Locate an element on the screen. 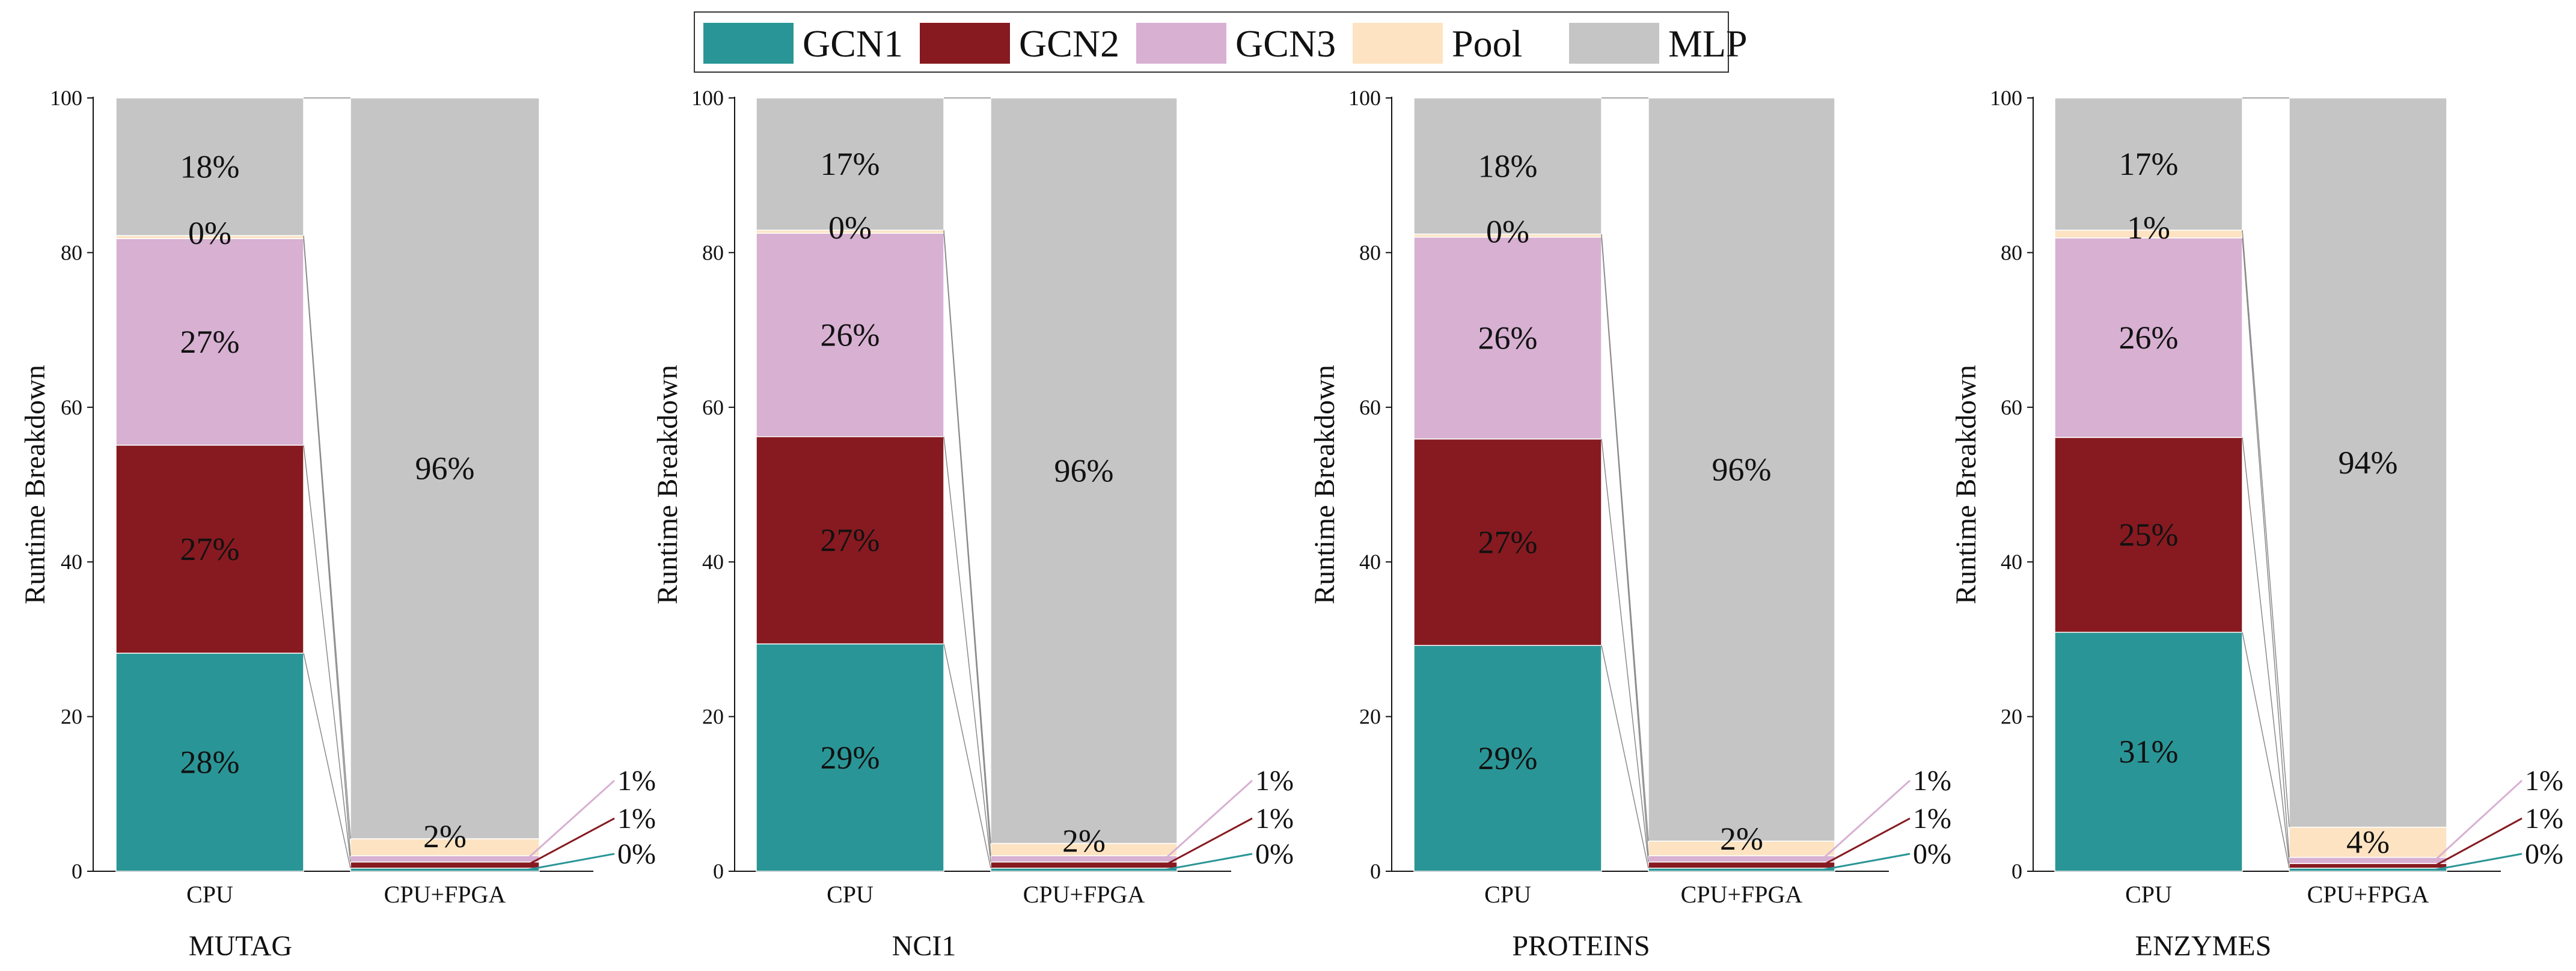 The height and width of the screenshot is (971, 2576). legend-label-mlp: MLP is located at coordinates (1708, 44).